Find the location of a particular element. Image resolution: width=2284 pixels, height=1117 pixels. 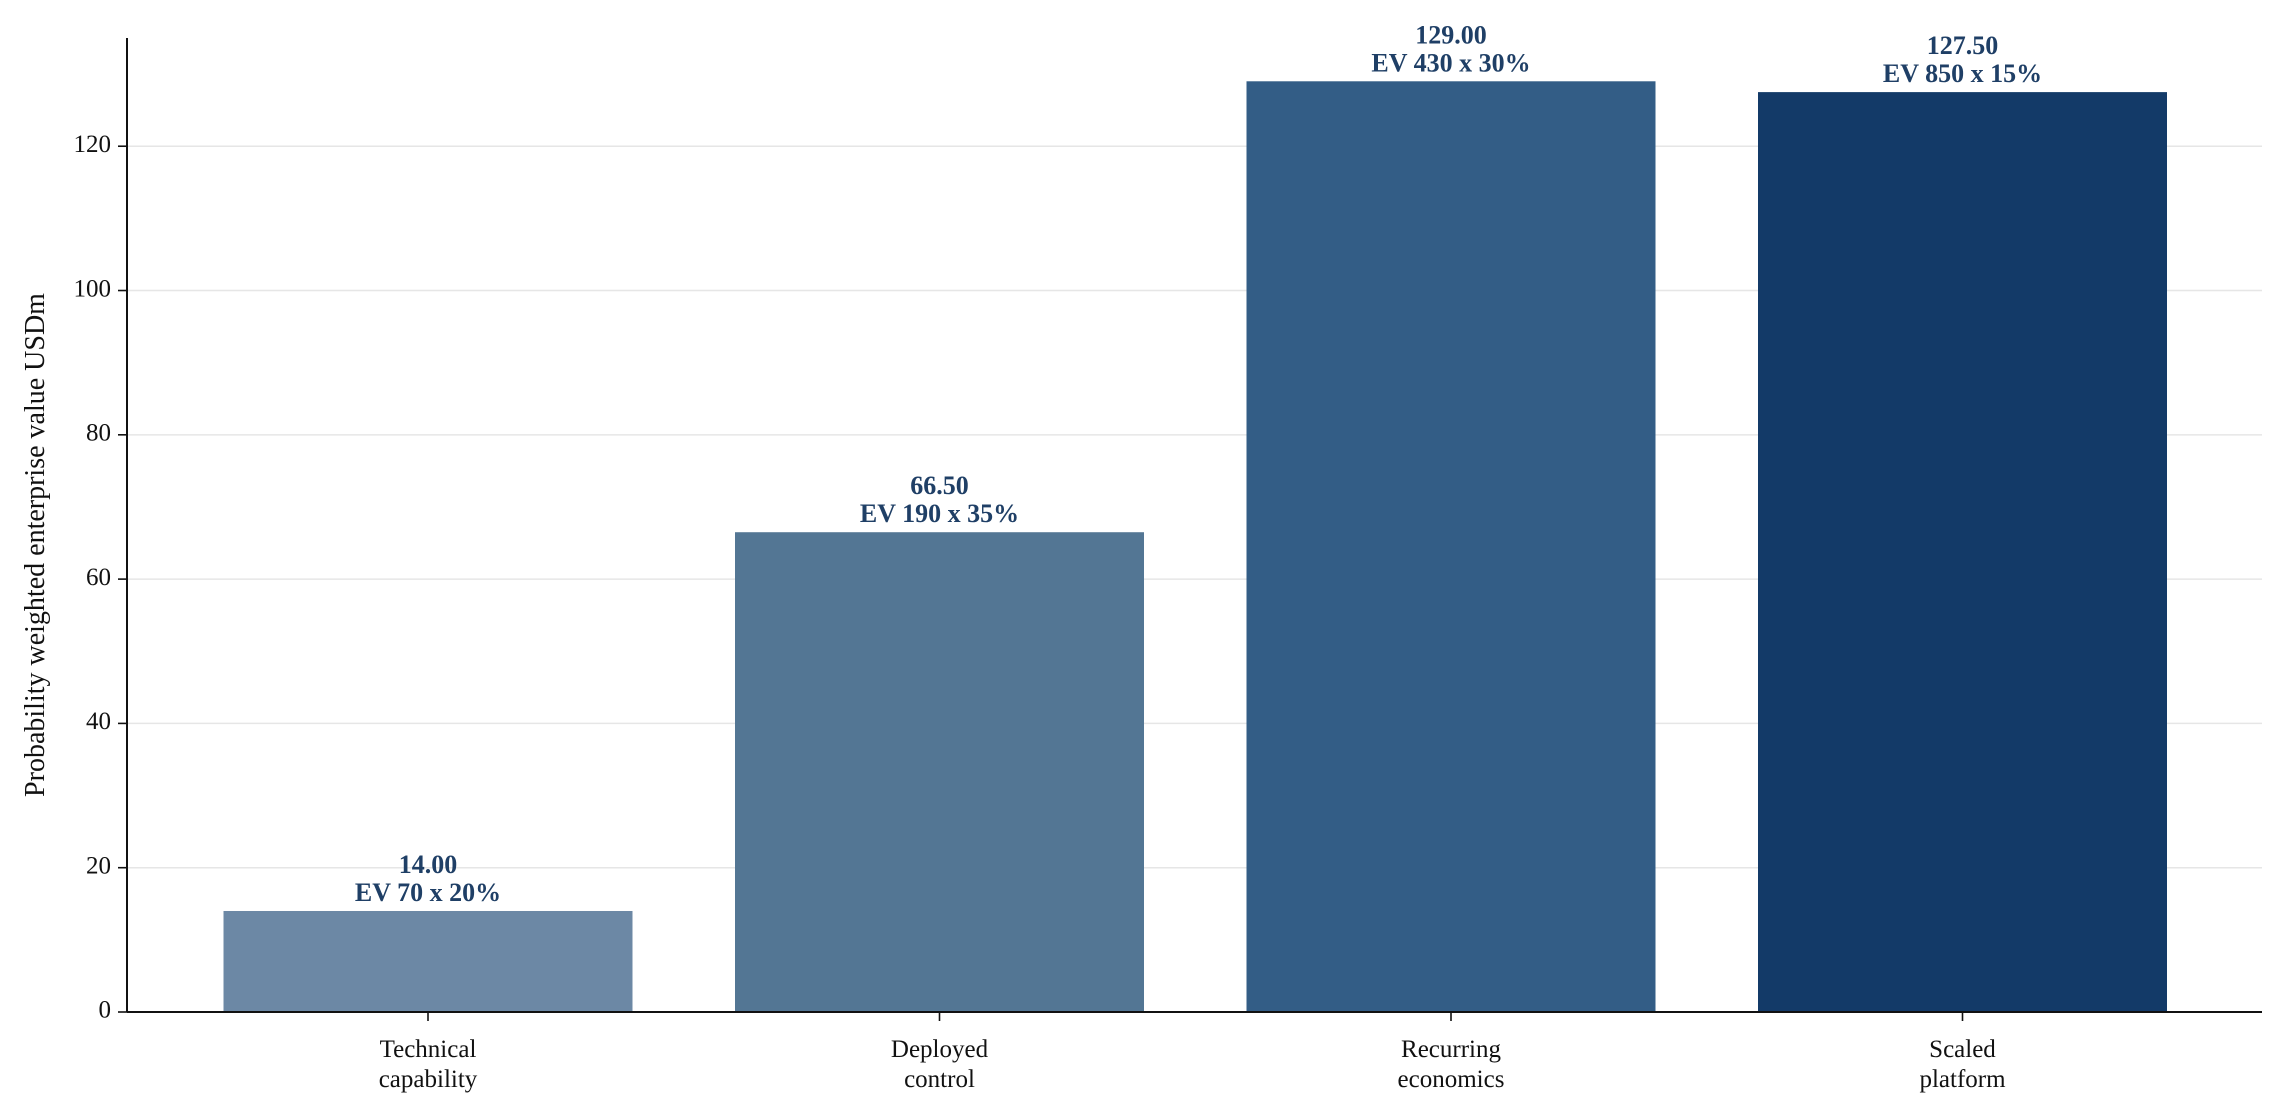

bar-annotation-label: EV 70 x 20% is located at coordinates (428, 892).